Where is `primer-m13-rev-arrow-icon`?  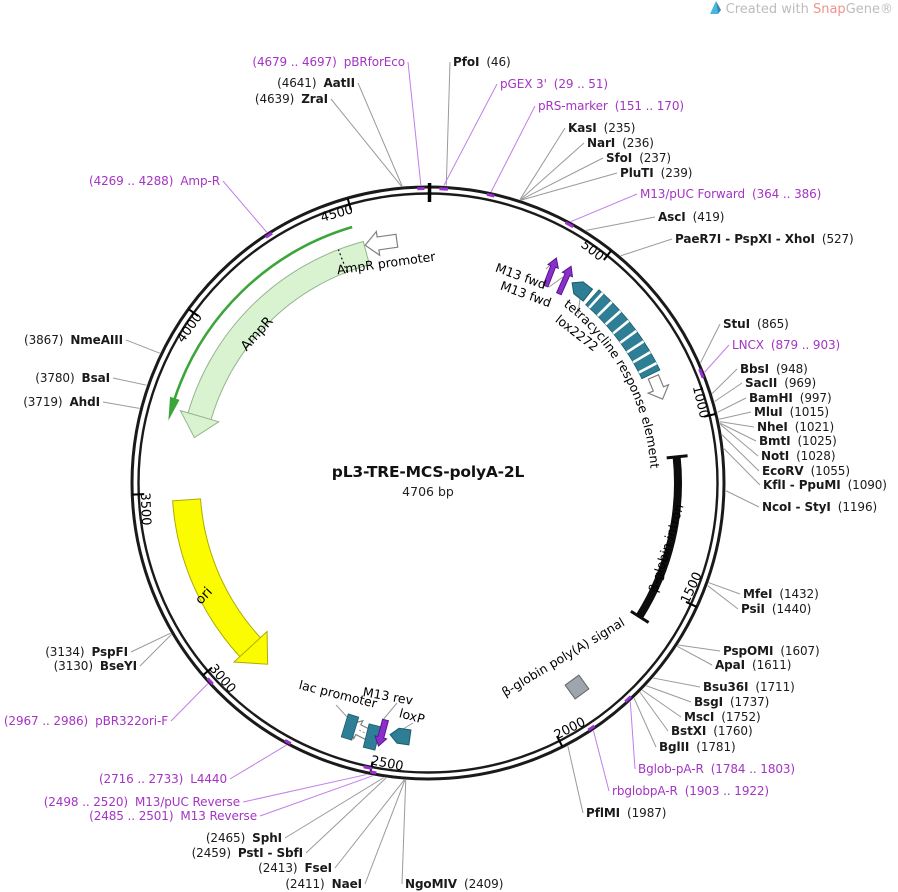 primer-m13-rev-arrow-icon is located at coordinates (382, 732).